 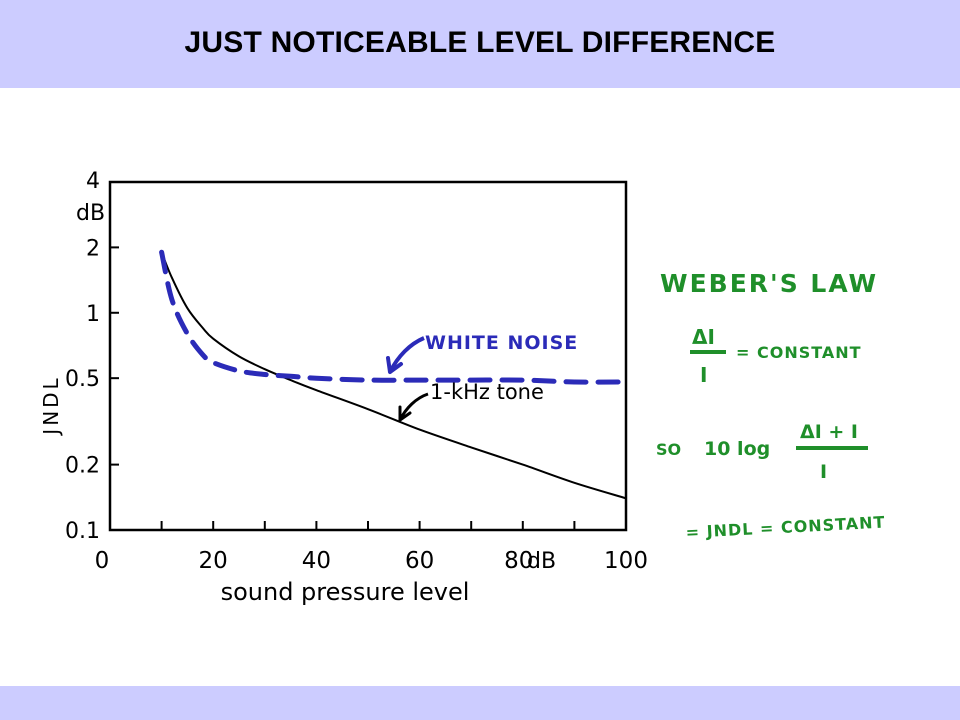 I want to click on white-noise-arrowhead, so click(x=394, y=365).